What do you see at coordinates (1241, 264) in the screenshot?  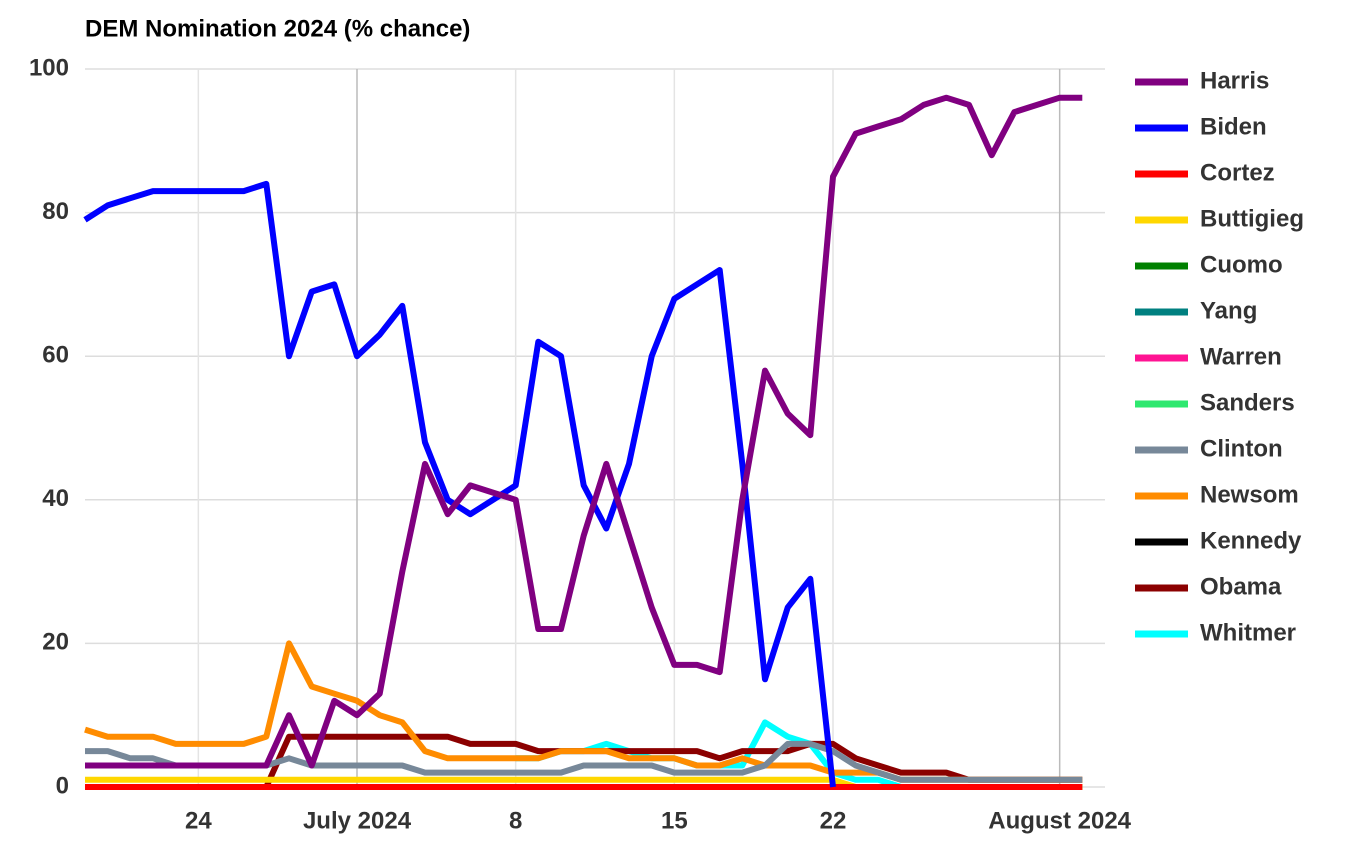 I see `legend-label: Cuomo` at bounding box center [1241, 264].